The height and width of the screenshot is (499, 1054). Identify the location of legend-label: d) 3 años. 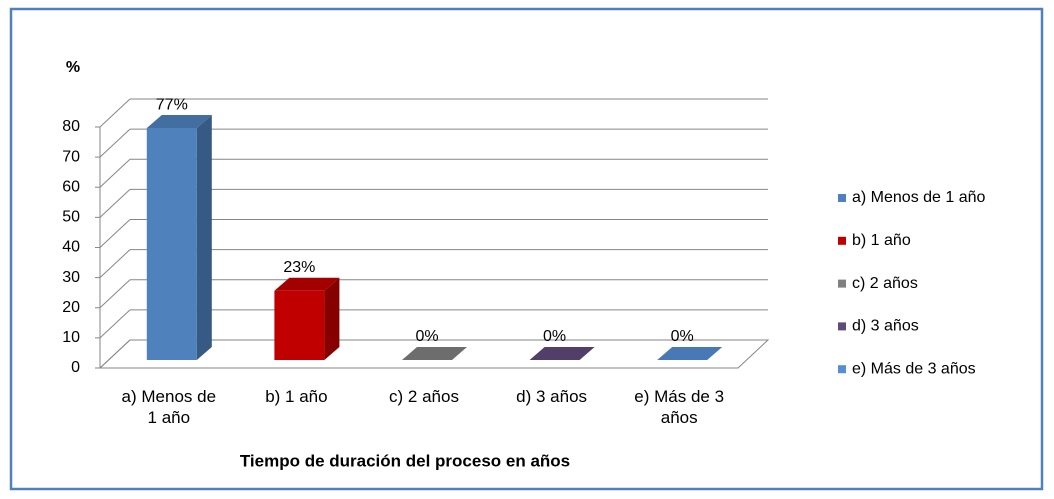
(885, 326).